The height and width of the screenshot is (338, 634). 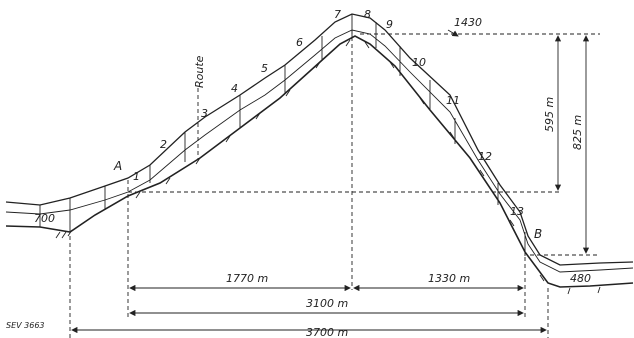 I want to click on support-label: 13, so click(x=517, y=211).